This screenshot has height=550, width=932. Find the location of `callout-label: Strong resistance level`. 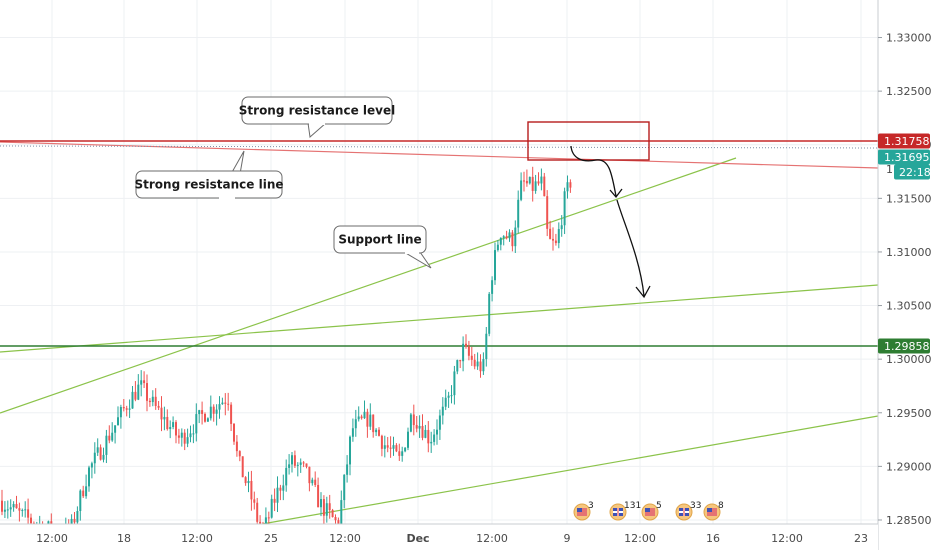

callout-label: Strong resistance level is located at coordinates (317, 111).